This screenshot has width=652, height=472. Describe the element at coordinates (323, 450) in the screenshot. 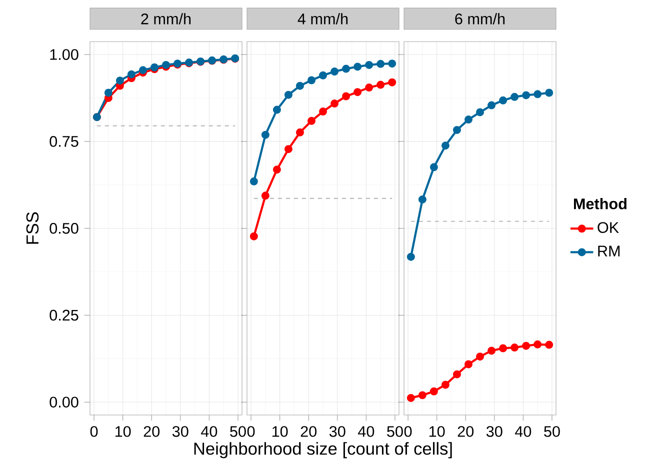

I see `x-axis-title: Neighborhood size [count of cells]` at that location.